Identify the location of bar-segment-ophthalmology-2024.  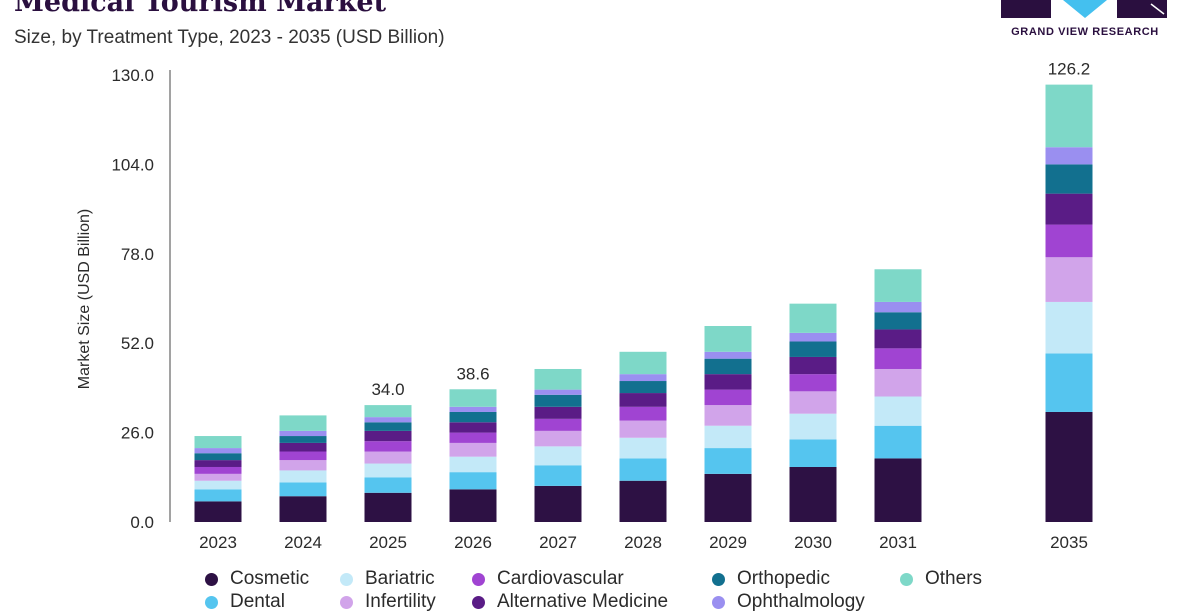
(303, 433).